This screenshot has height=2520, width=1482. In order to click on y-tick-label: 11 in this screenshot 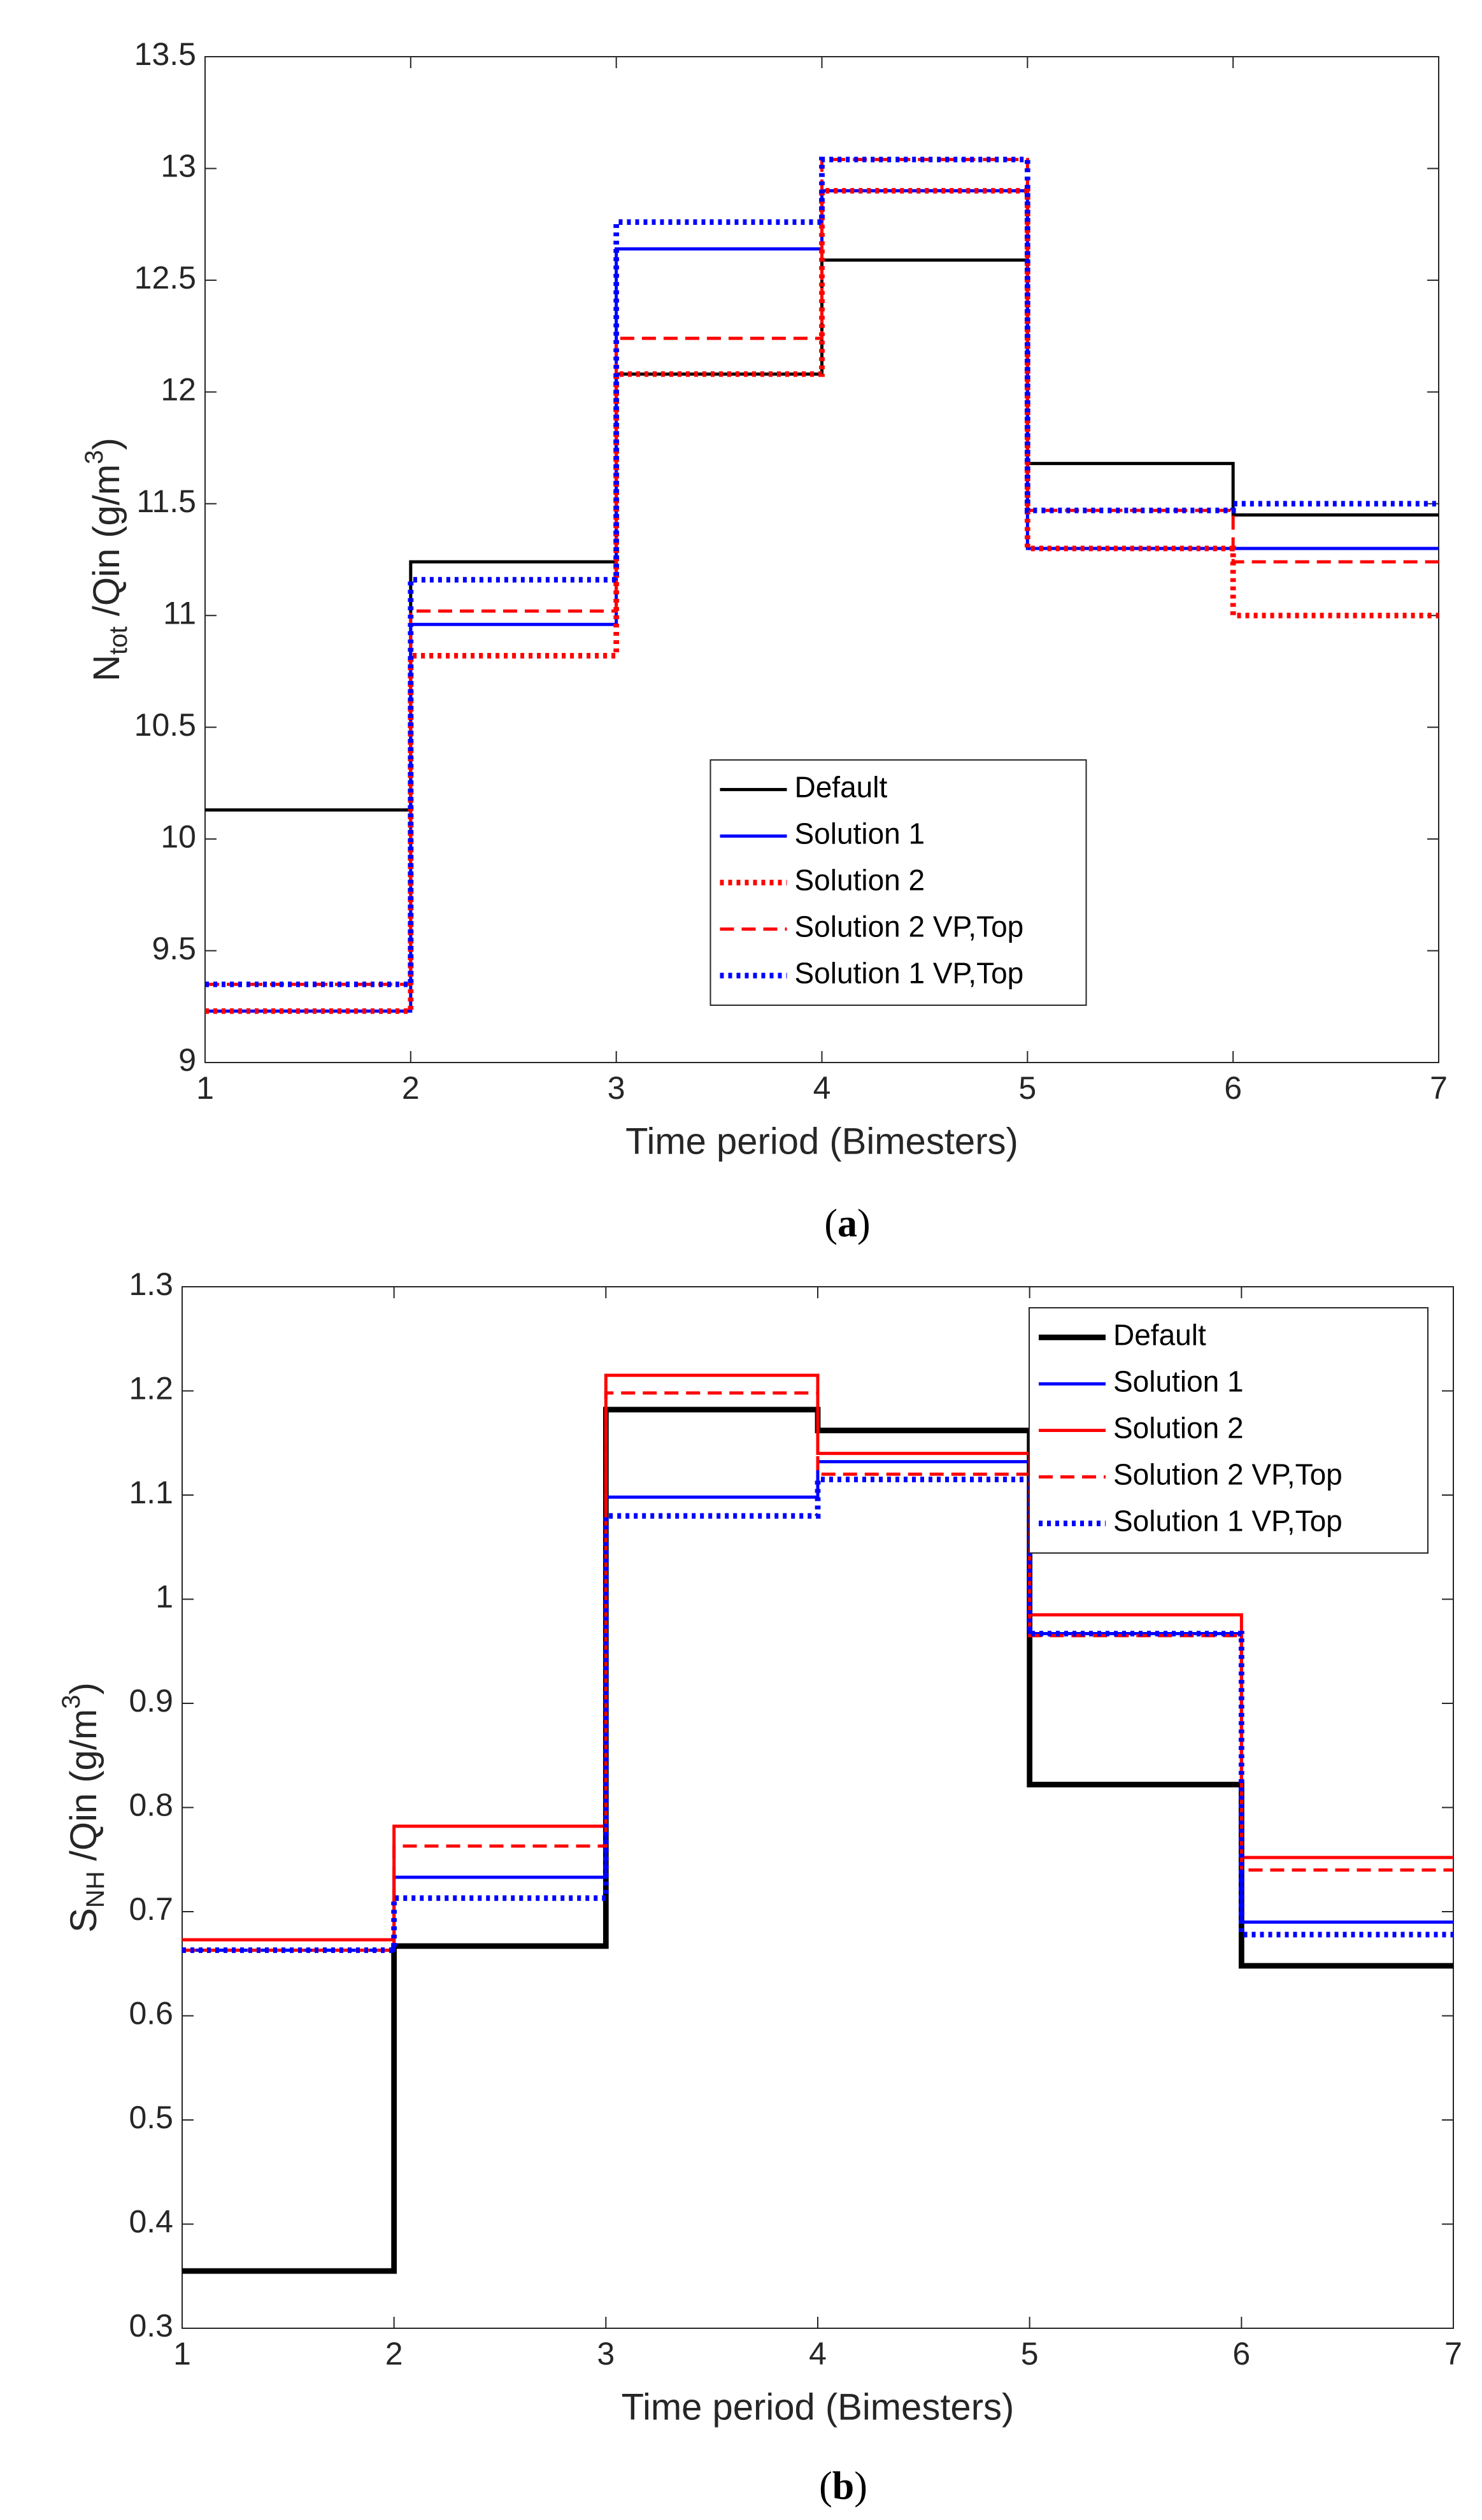, I will do `click(179, 613)`.